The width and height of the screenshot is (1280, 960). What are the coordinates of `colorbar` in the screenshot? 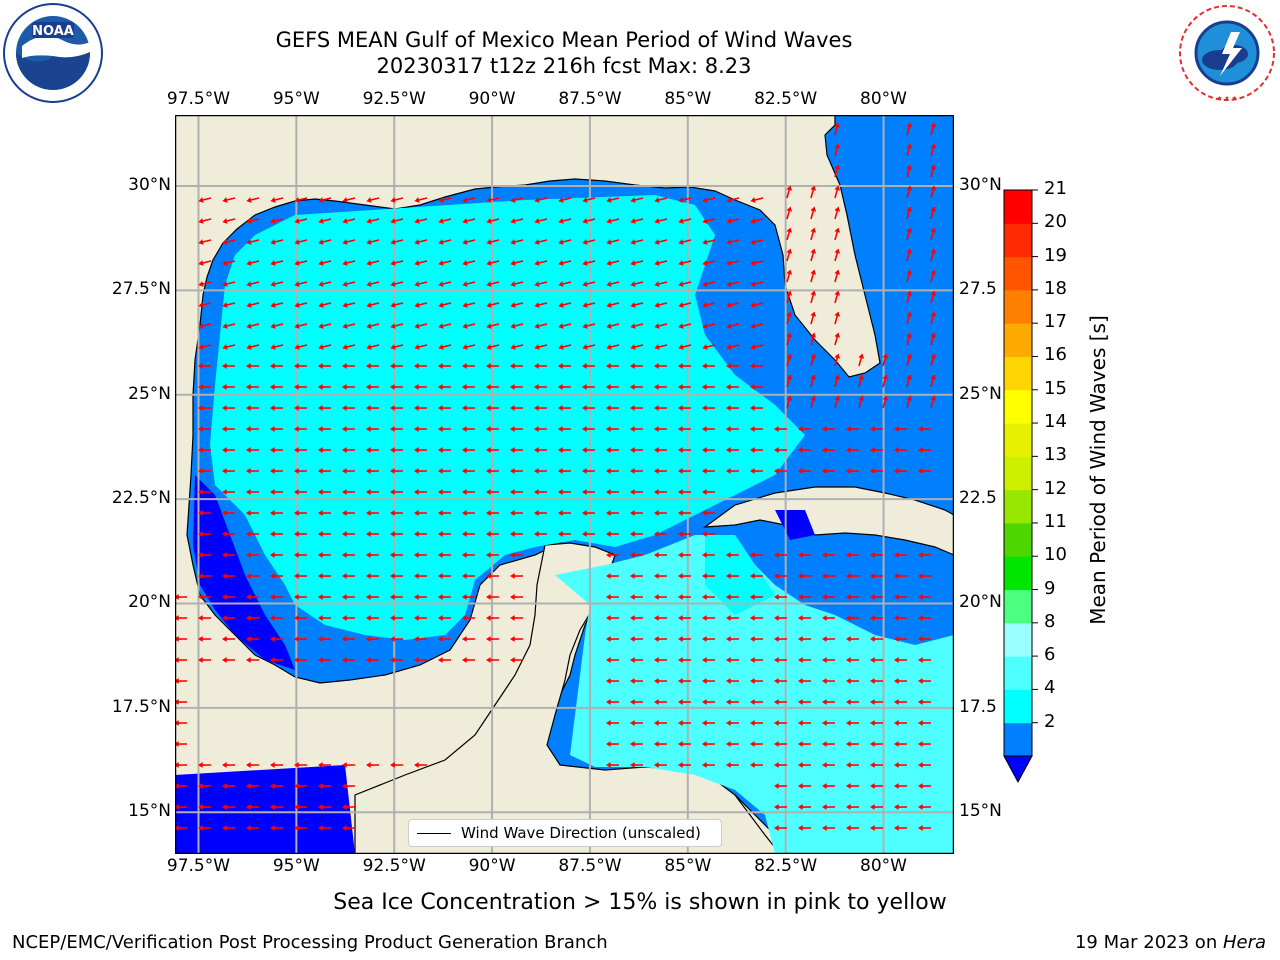 It's located at (1030, 486).